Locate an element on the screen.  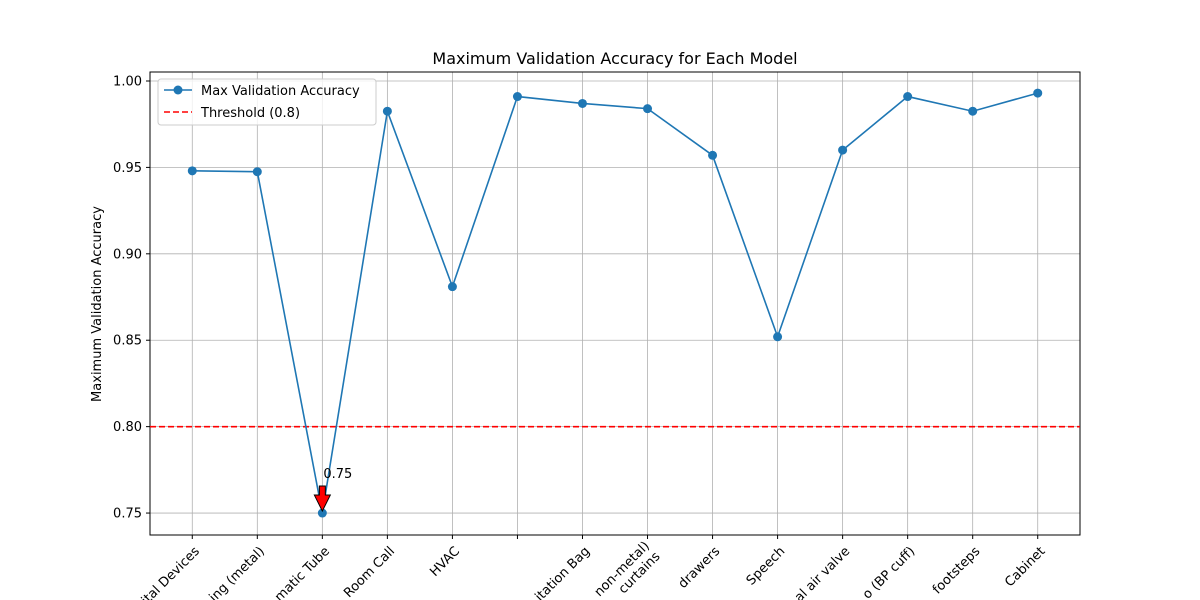
legend-marker is located at coordinates (178, 90).